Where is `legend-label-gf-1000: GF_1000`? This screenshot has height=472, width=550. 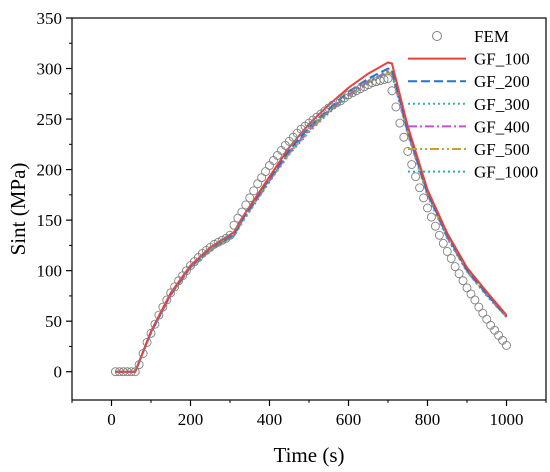
legend-label-gf-1000: GF_1000 is located at coordinates (506, 172).